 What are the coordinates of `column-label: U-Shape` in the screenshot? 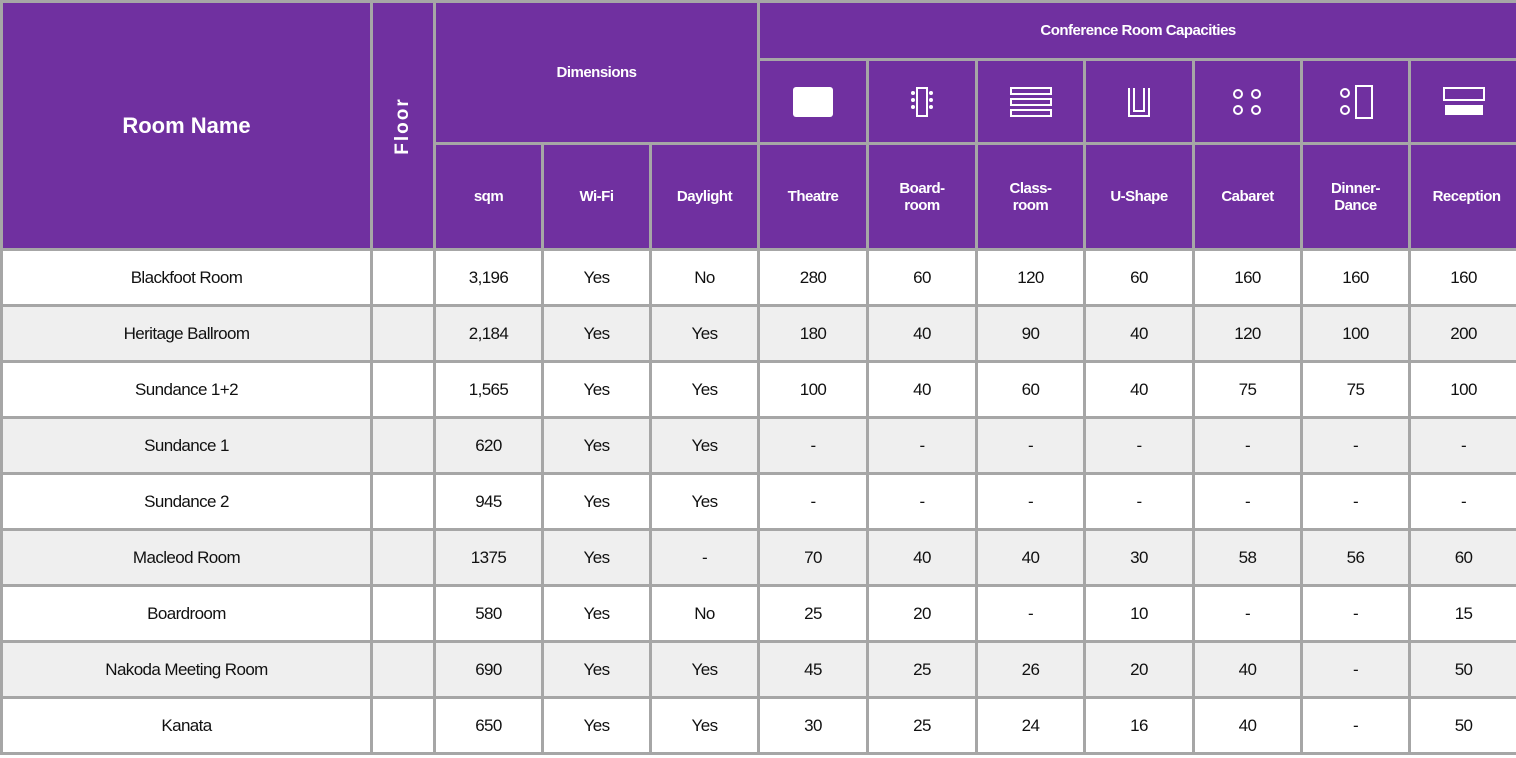 It's located at (1139, 196).